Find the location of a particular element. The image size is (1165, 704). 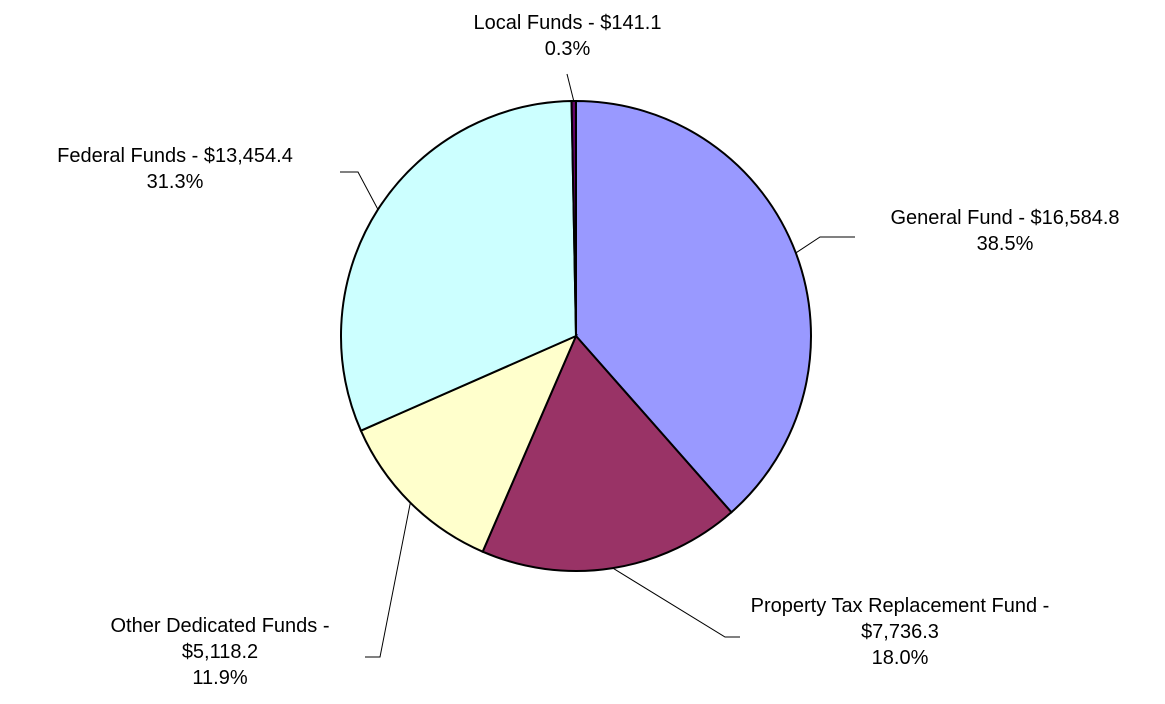

slice-label: Federal Funds - $13,454.4 31.3% is located at coordinates (175, 169).